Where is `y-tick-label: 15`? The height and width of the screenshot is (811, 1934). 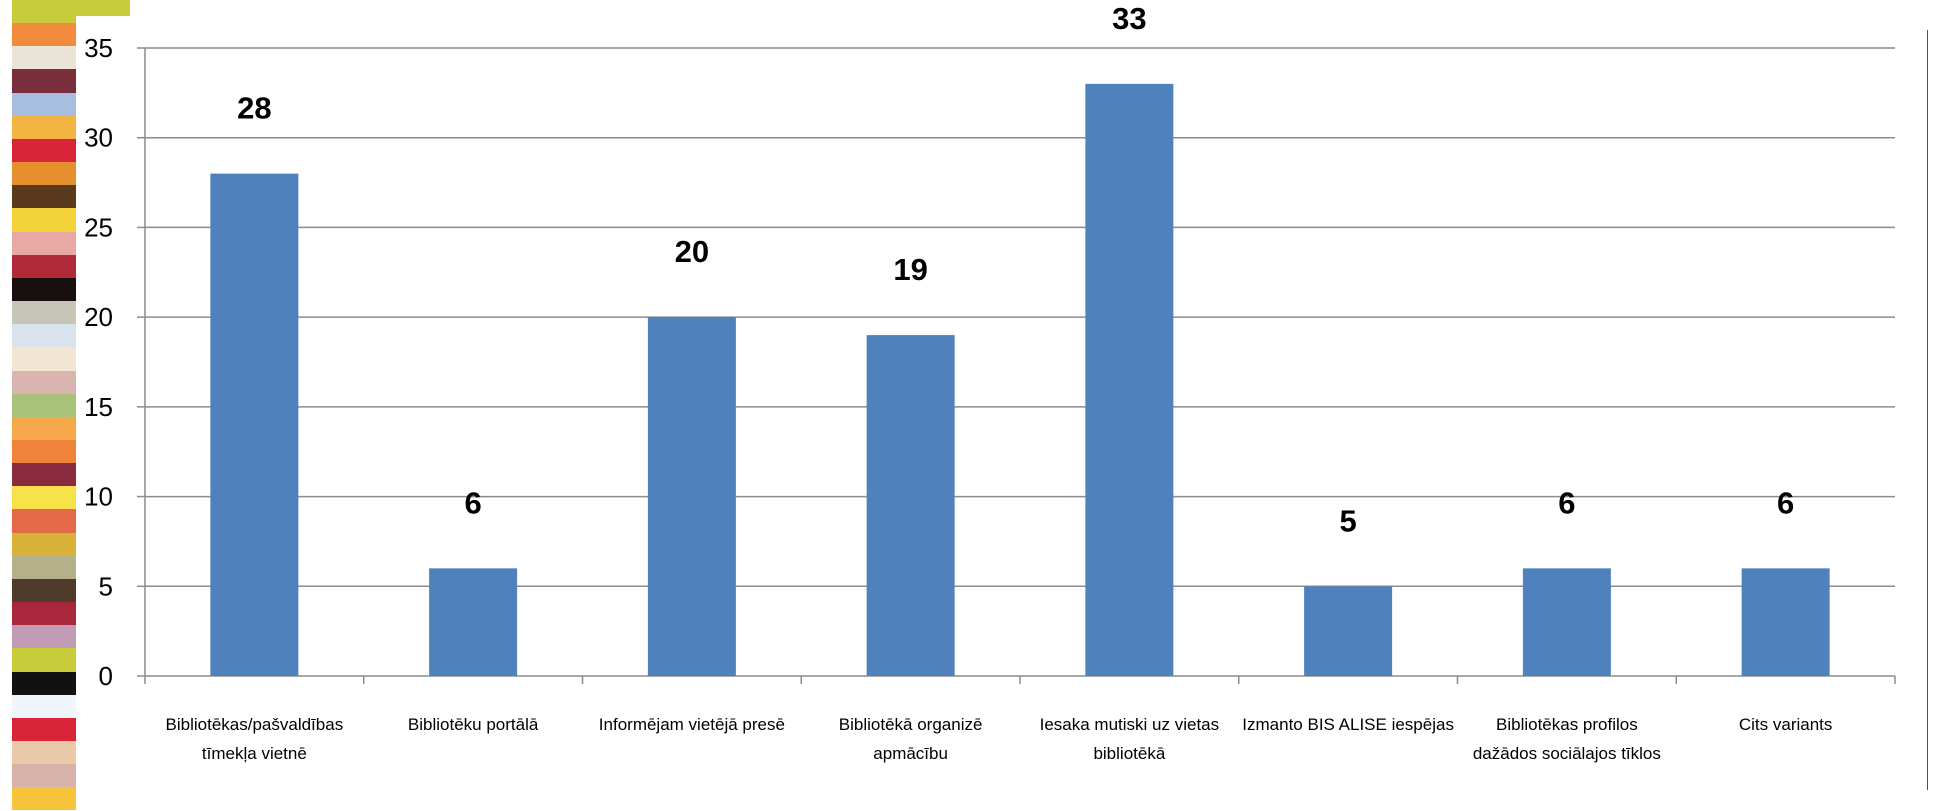 y-tick-label: 15 is located at coordinates (98, 407).